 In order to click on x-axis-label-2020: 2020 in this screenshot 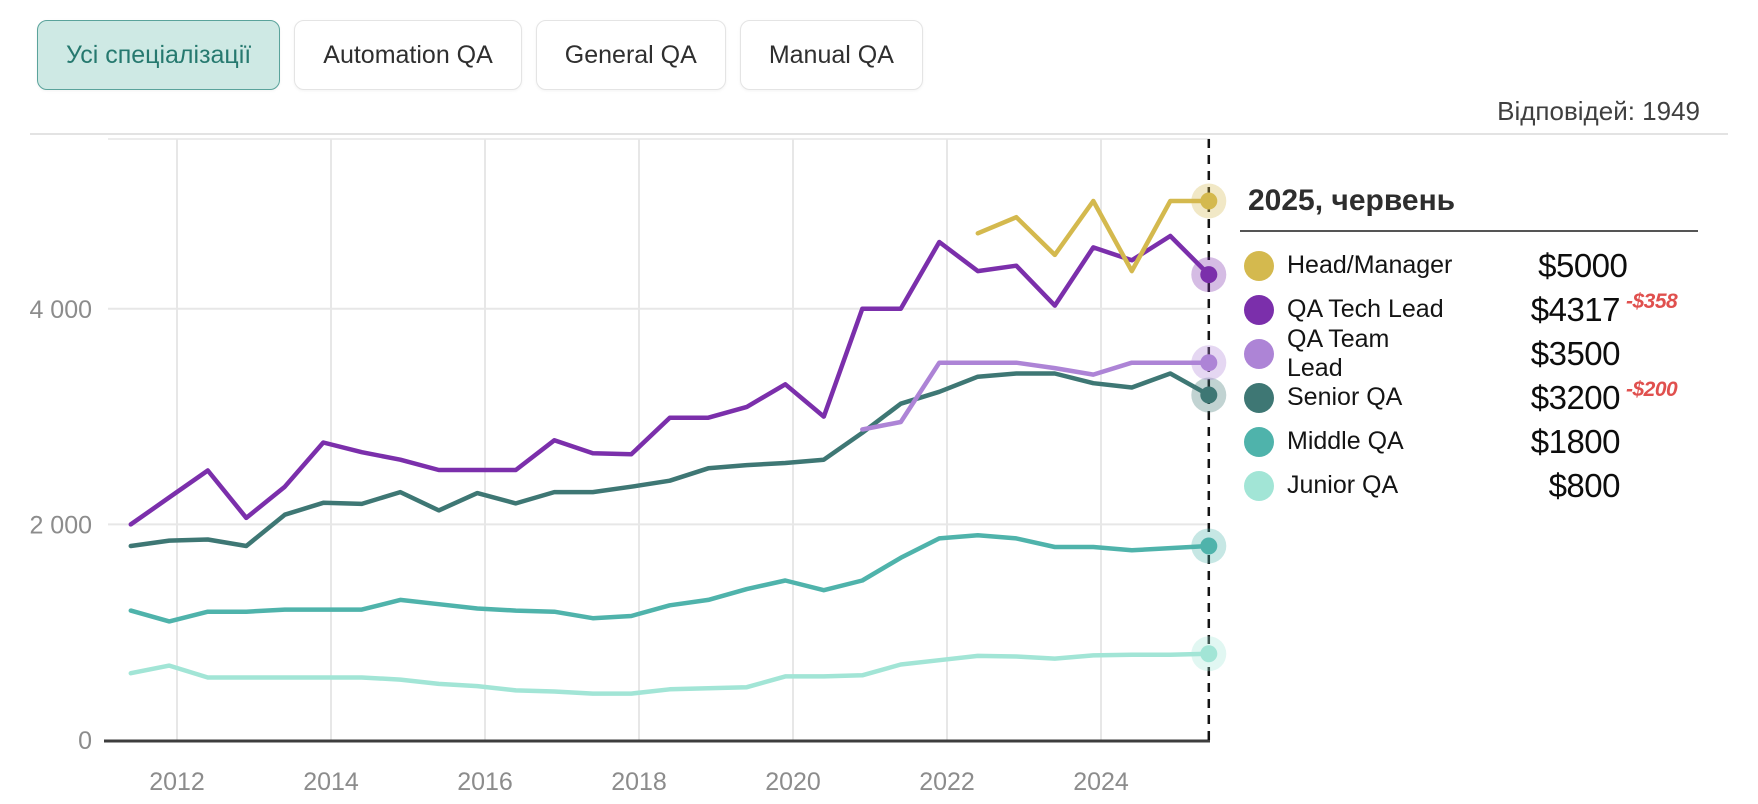, I will do `click(793, 782)`.